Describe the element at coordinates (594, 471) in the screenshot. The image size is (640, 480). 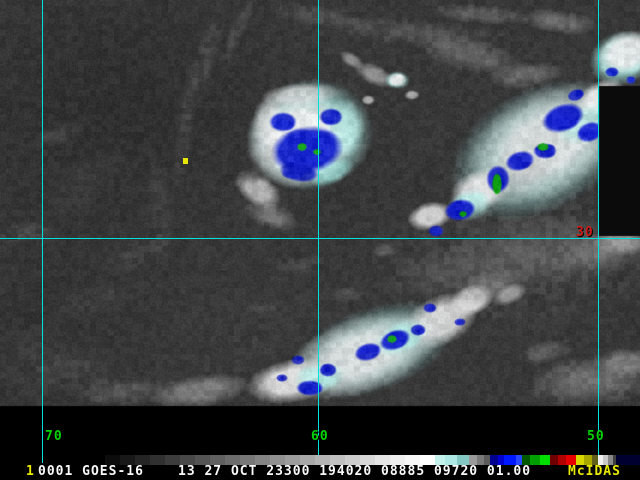
I see `mcidas-brand: McIDAS` at that location.